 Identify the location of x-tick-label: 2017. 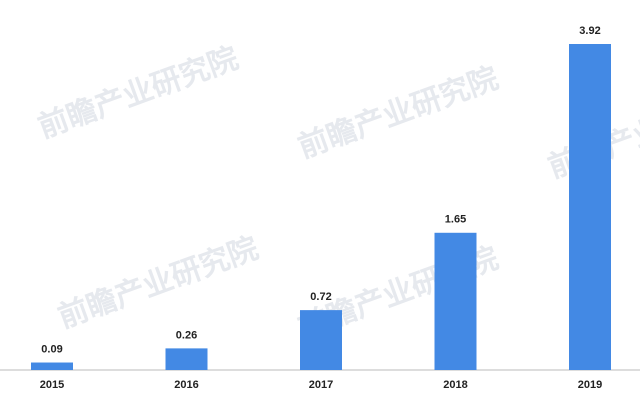
(321, 385).